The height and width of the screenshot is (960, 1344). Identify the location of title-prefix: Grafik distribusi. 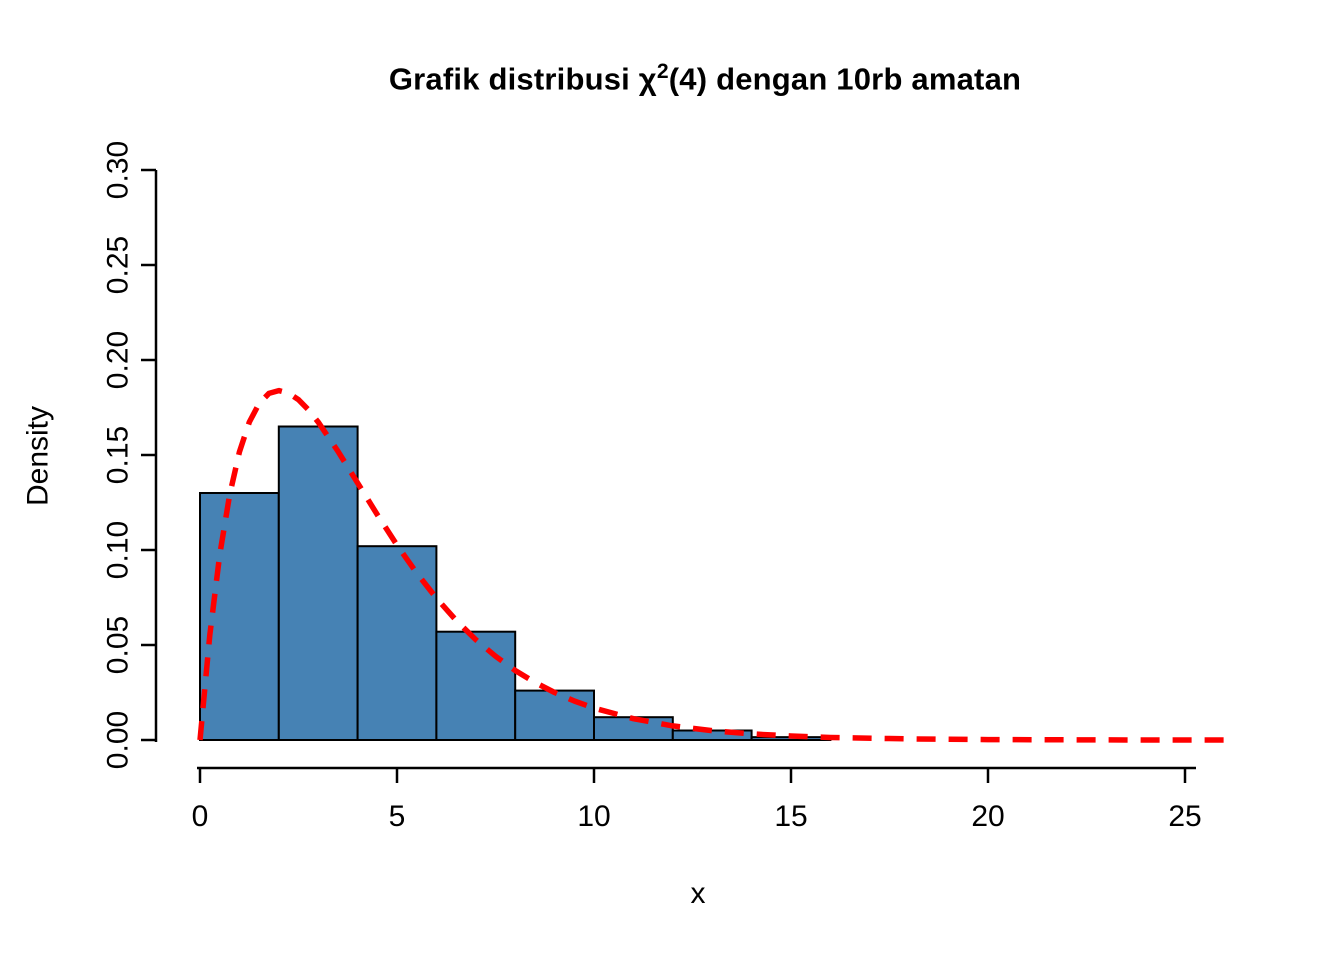
(513, 79).